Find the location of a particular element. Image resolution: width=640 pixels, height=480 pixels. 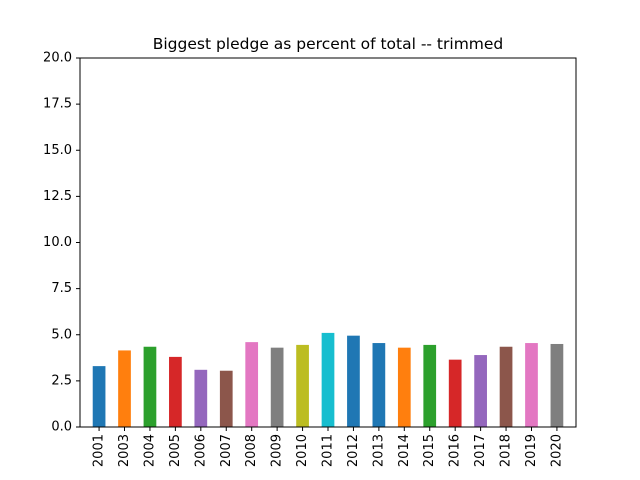

x-tick-label: 2012 is located at coordinates (353, 450).